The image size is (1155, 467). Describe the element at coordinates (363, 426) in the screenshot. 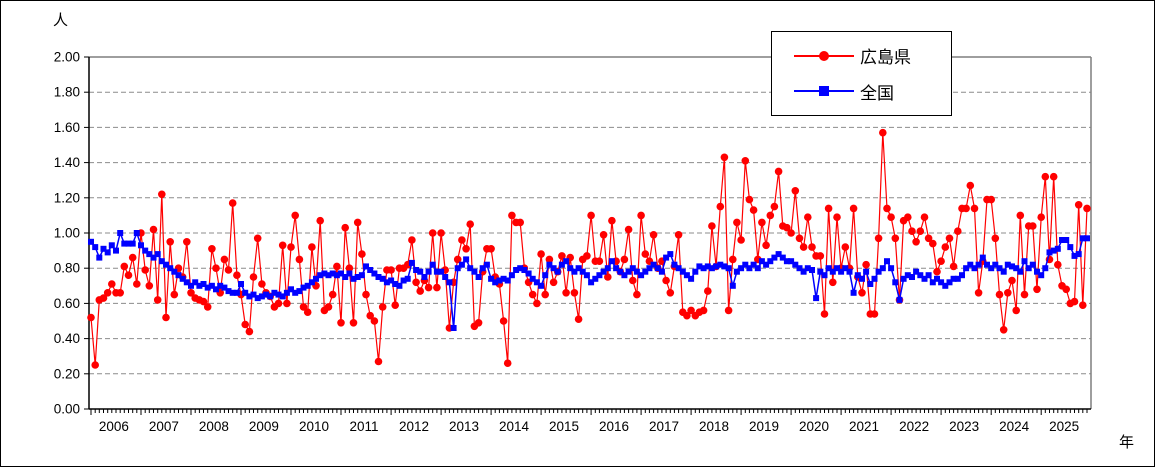

I see `x-year-label: 2011` at that location.